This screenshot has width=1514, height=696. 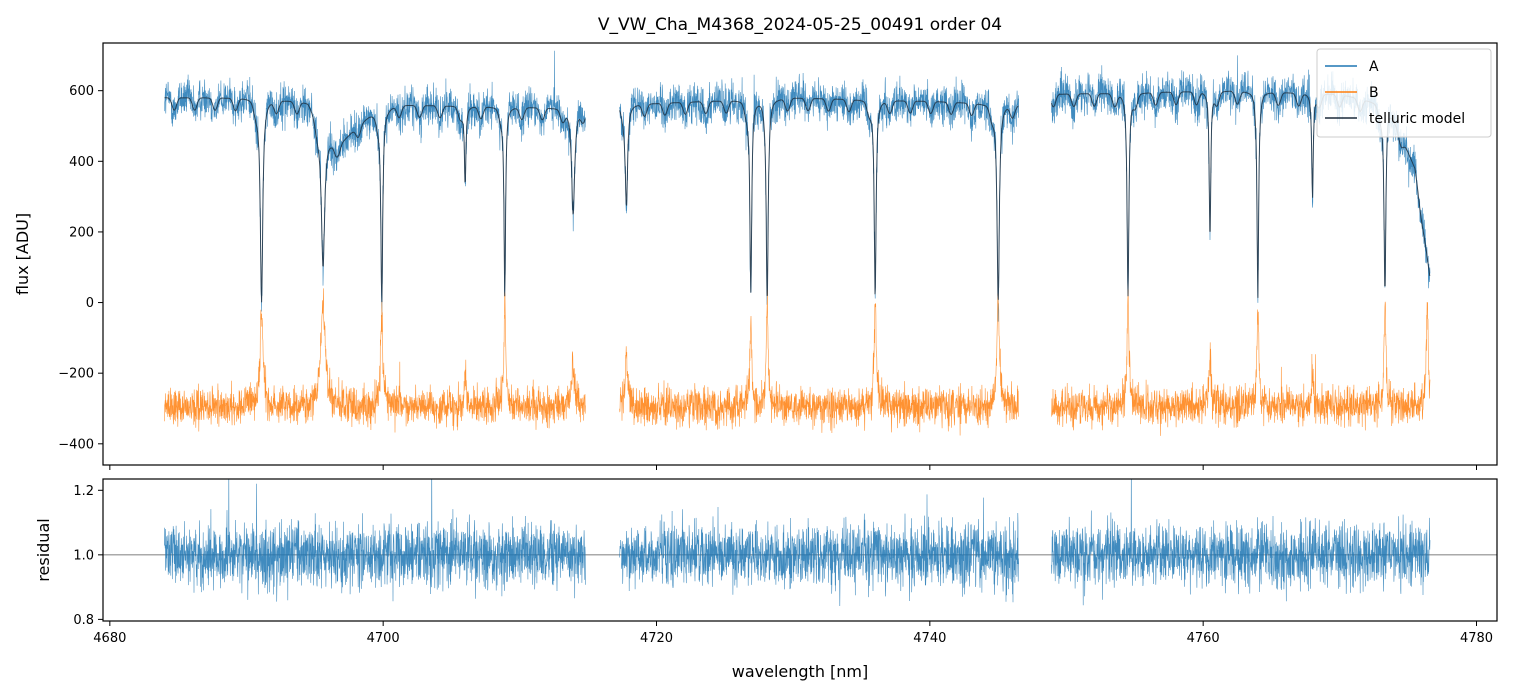 I want to click on x-tick-label: 4760, so click(x=1203, y=638).